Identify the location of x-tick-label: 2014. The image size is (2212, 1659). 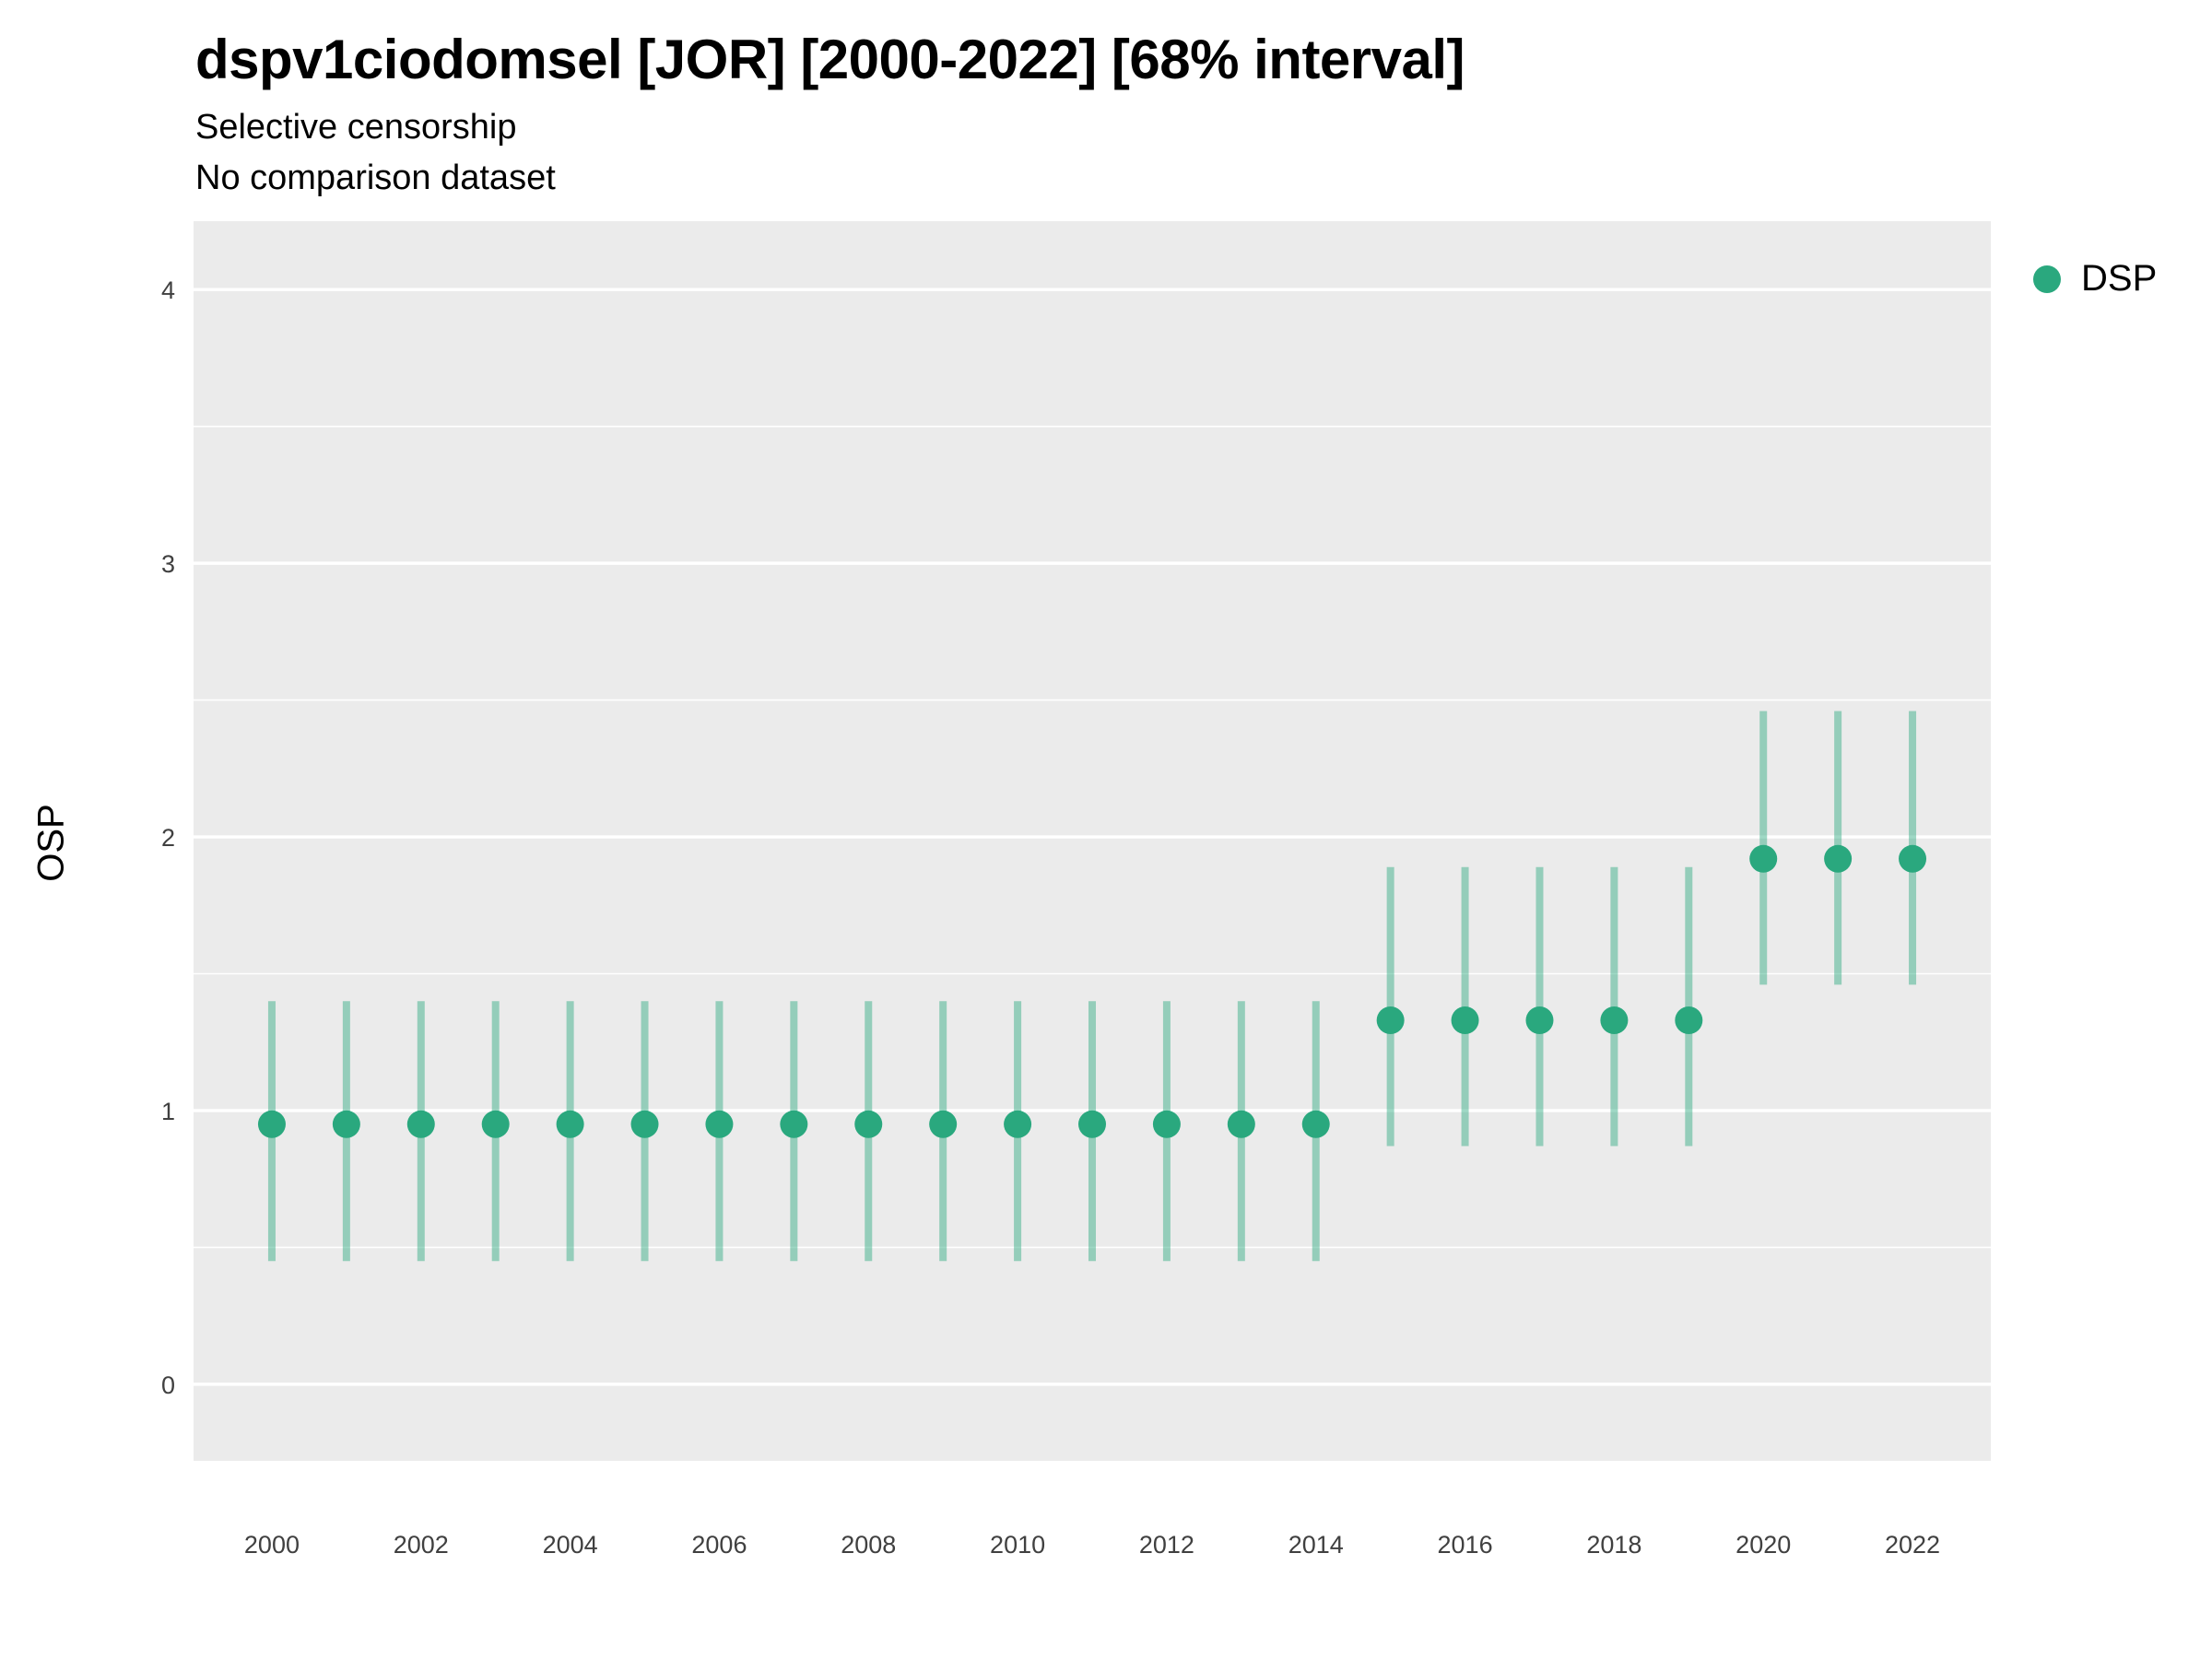
(1316, 1545).